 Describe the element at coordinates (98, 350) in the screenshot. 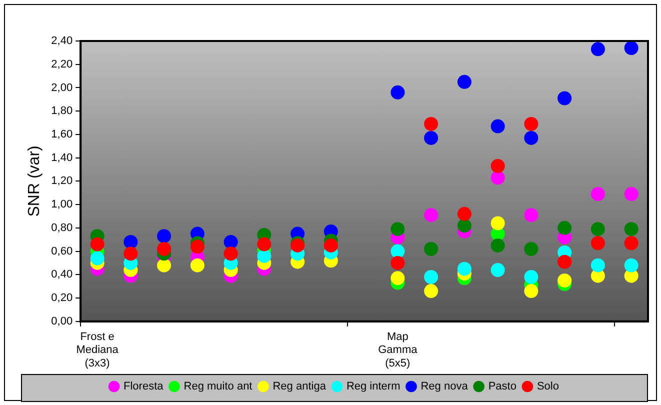

I see `x-tick-label: Frost e Mediana (3x3)` at that location.